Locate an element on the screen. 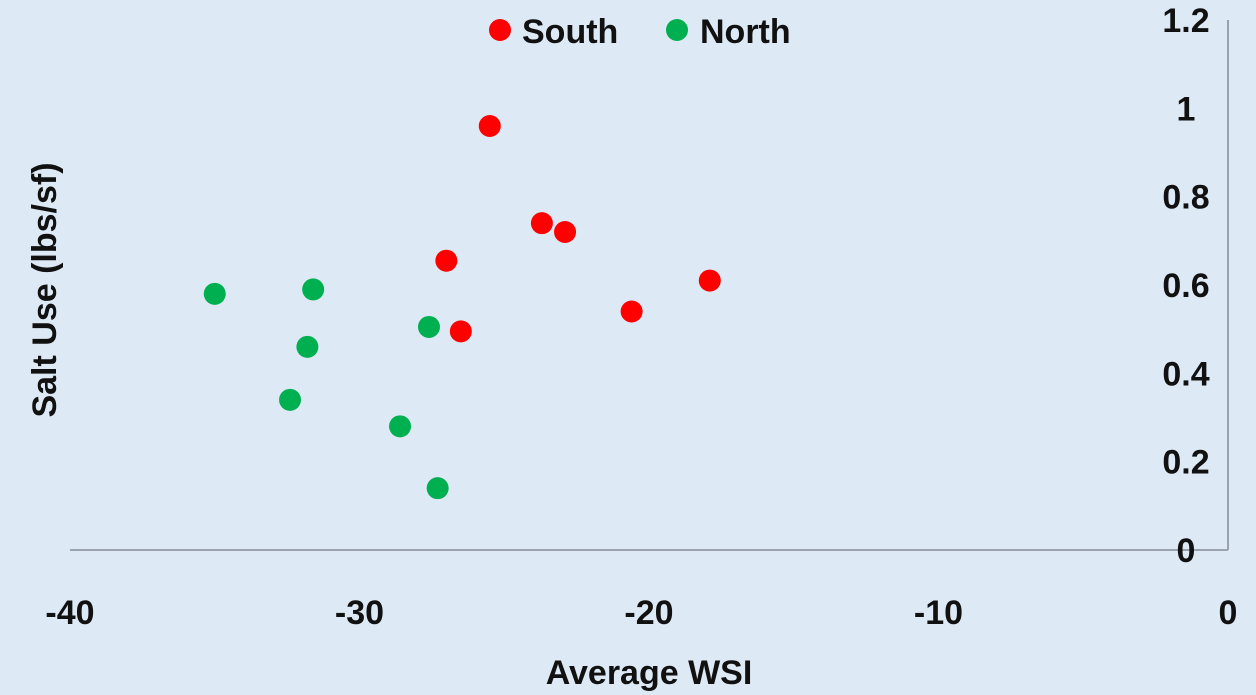 This screenshot has height=695, width=1256. y-tick-label: 0.6 is located at coordinates (1185, 286).